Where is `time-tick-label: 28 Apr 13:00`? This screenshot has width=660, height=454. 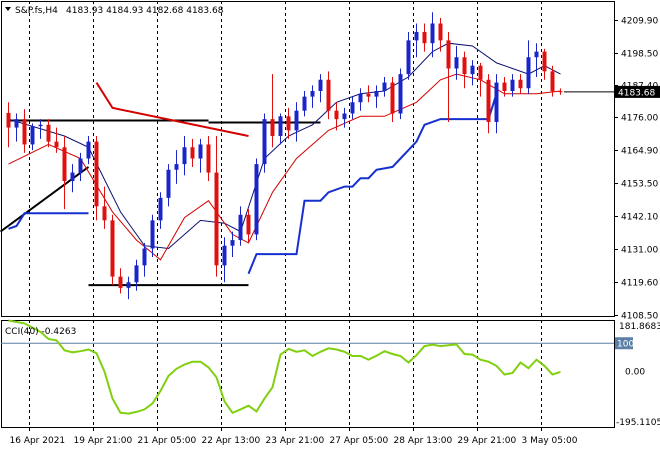 time-tick-label: 28 Apr 13:00 is located at coordinates (423, 441).